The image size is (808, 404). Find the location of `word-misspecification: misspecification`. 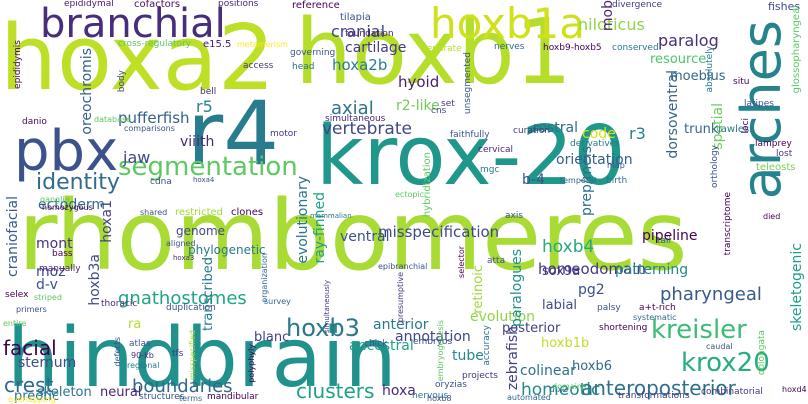

word-misspecification: misspecification is located at coordinates (439, 232).